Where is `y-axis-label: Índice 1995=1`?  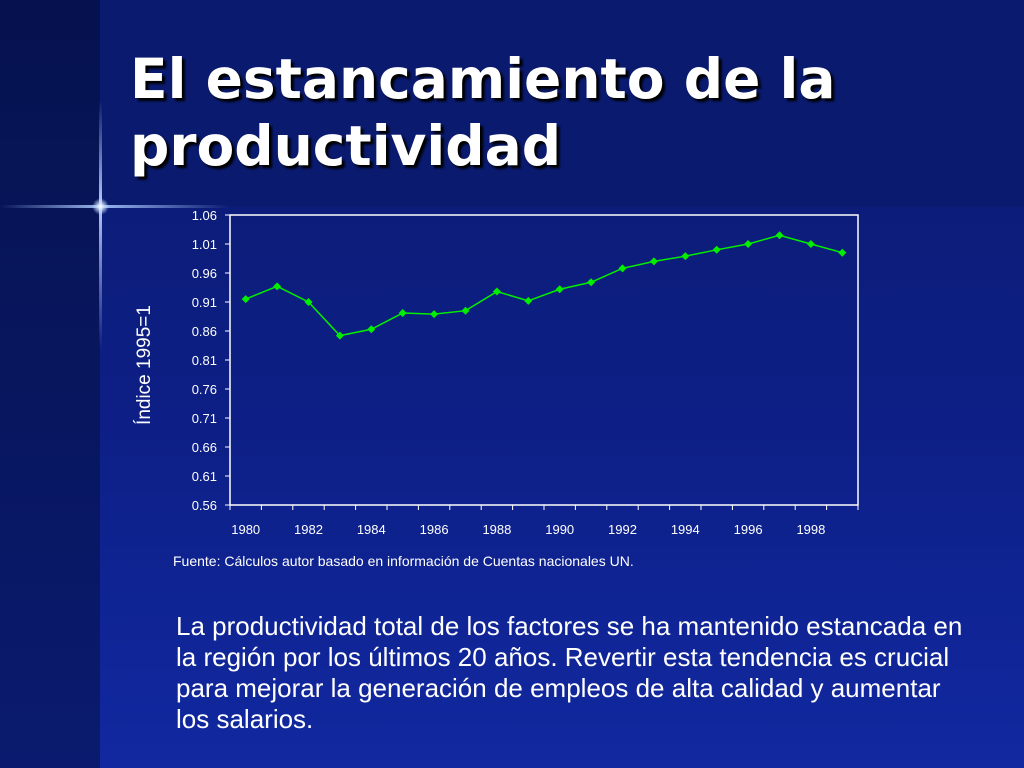 y-axis-label: Índice 1995=1 is located at coordinates (144, 365).